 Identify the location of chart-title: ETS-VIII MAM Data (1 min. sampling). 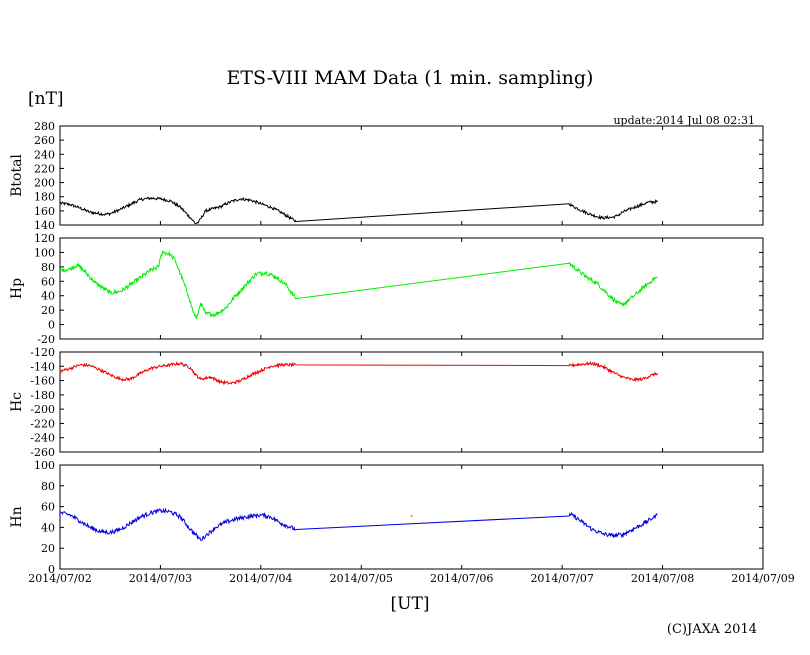
(410, 78).